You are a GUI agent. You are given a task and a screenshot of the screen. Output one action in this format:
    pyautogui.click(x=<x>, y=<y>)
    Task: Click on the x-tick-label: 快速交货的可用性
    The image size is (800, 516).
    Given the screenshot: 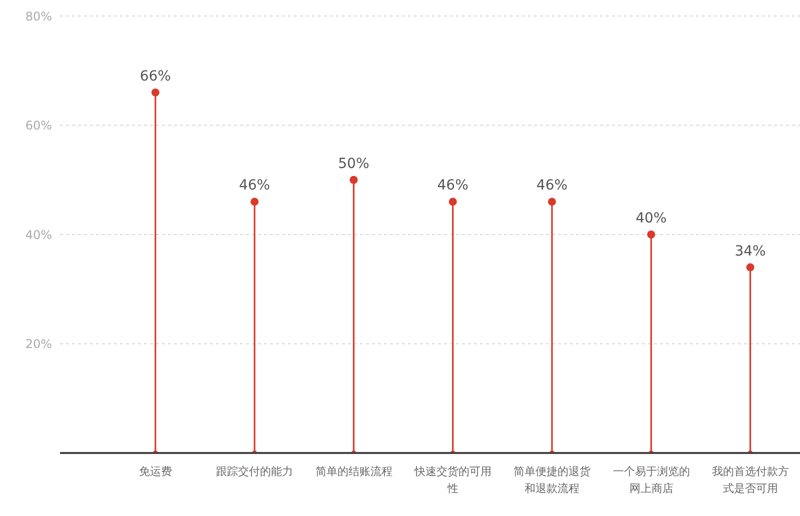 What is the action you would take?
    pyautogui.click(x=453, y=480)
    